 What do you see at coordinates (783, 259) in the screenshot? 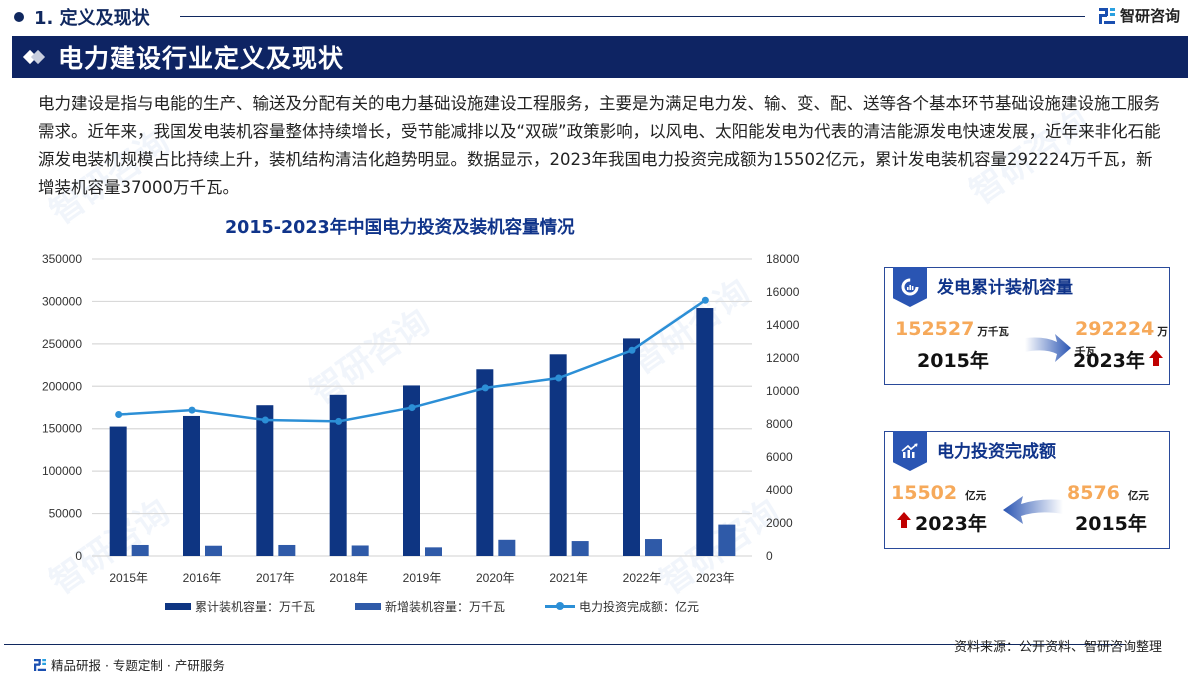
I see `right-axis-tick: 18000` at bounding box center [783, 259].